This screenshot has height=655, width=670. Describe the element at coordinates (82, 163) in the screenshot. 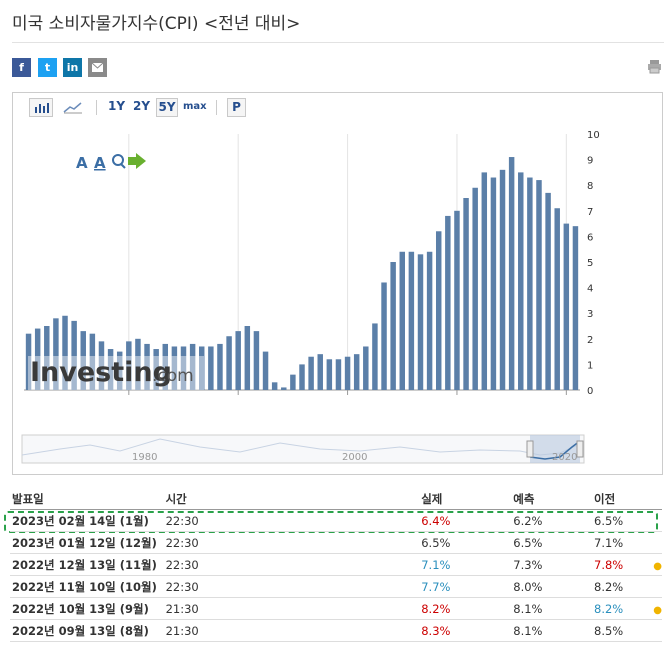

I see `zoom-in-text-icon: A` at that location.